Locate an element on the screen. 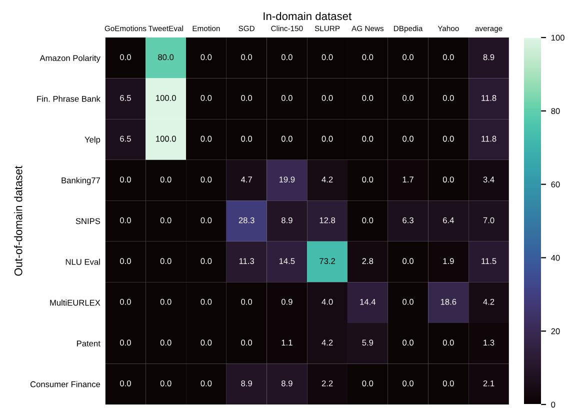 The image size is (585, 417). data-label: 14.4 is located at coordinates (368, 301).